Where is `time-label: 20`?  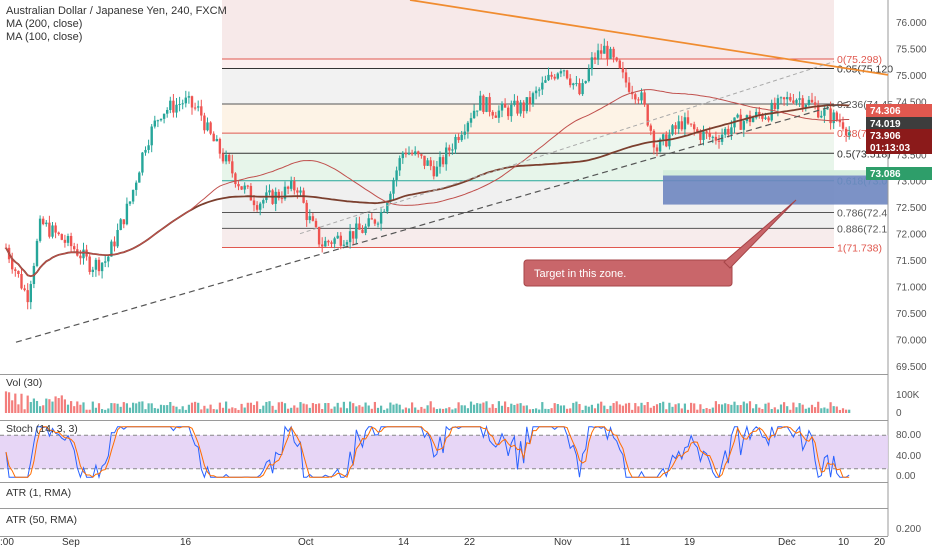 time-label: 20 is located at coordinates (880, 542).